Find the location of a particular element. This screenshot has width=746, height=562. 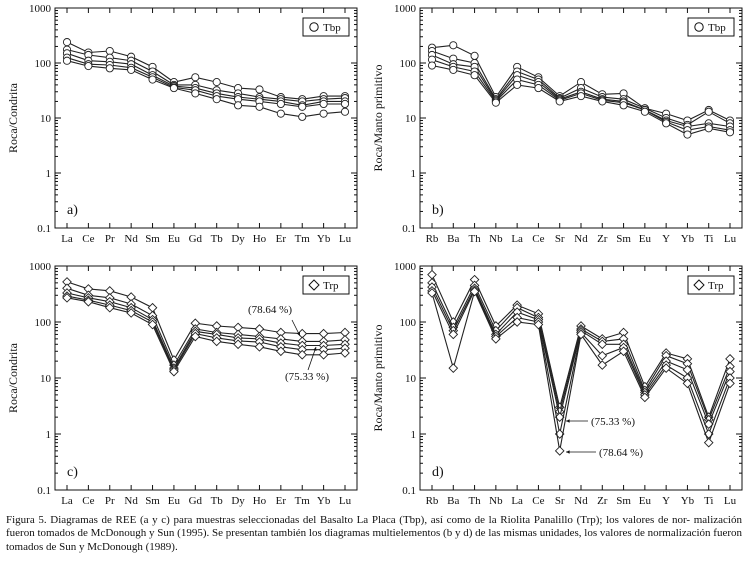

x-tick-label: Er is located at coordinates (281, 239).